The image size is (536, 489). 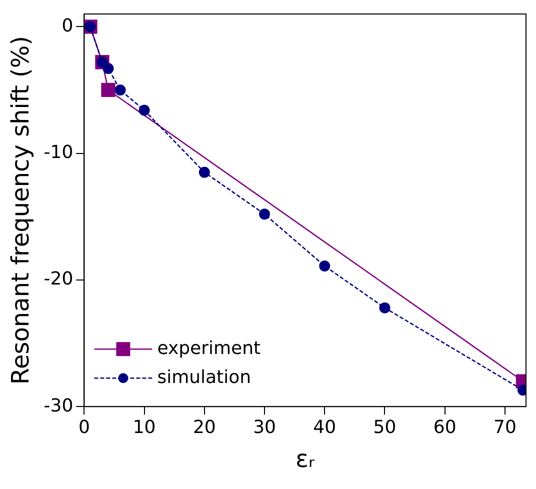 What do you see at coordinates (59, 152) in the screenshot?
I see `y-tick-label: -10` at bounding box center [59, 152].